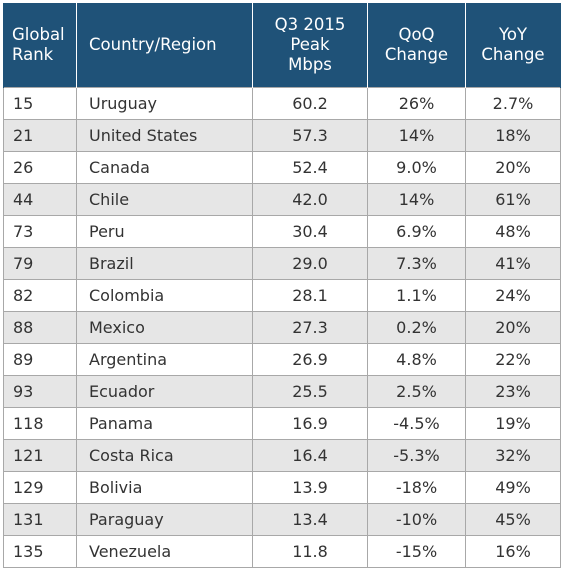  What do you see at coordinates (416, 455) in the screenshot?
I see `cell-qoq: -5.3%` at bounding box center [416, 455].